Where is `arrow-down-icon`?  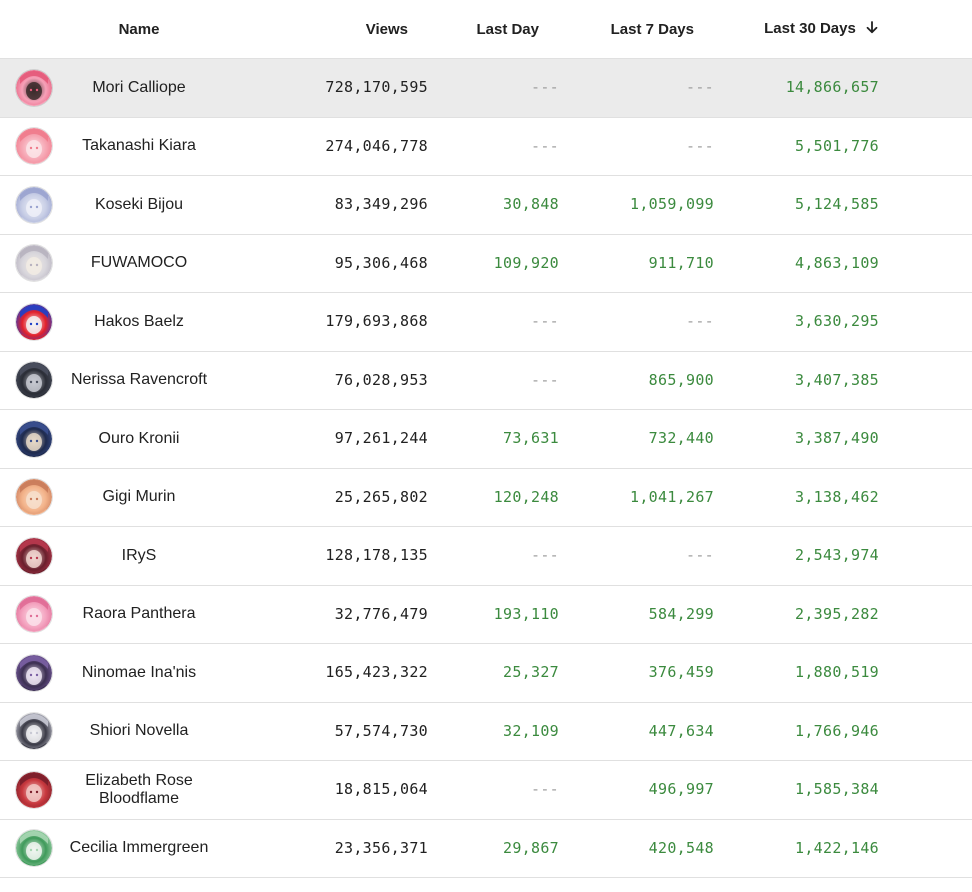 arrow-down-icon is located at coordinates (872, 29).